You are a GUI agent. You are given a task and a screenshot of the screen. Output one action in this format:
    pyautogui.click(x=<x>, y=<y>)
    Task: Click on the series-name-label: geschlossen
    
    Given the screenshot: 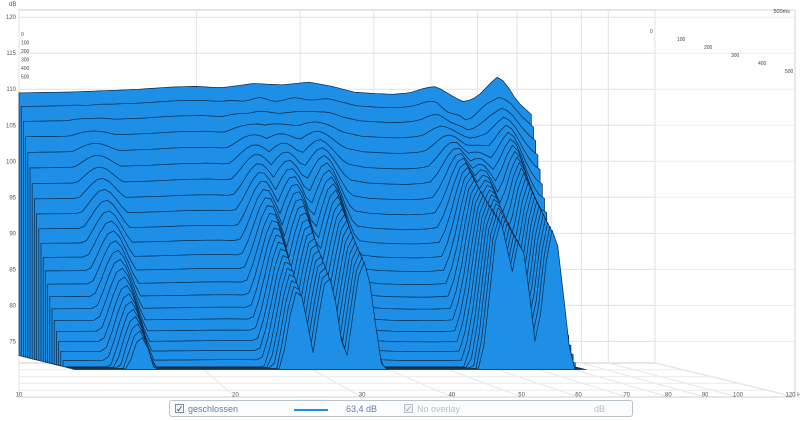 What is the action you would take?
    pyautogui.click(x=213, y=409)
    